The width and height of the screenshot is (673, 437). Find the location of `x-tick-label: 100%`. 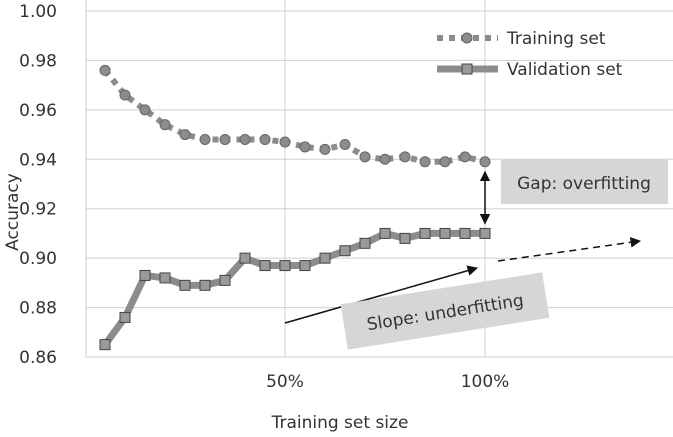

x-tick-label: 100% is located at coordinates (485, 382).